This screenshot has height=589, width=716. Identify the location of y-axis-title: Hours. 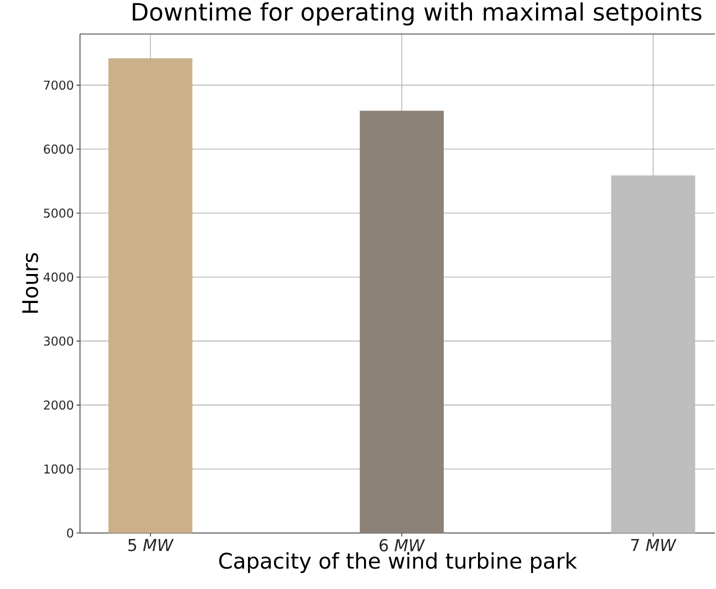
(30, 283).